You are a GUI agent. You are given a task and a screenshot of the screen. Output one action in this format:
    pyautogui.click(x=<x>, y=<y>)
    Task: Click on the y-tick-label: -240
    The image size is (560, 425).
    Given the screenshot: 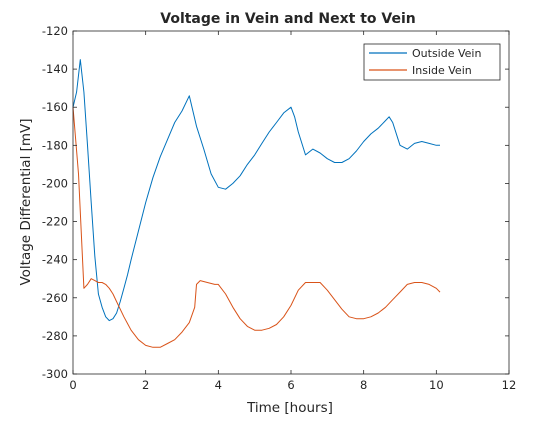 What is the action you would take?
    pyautogui.click(x=55, y=260)
    